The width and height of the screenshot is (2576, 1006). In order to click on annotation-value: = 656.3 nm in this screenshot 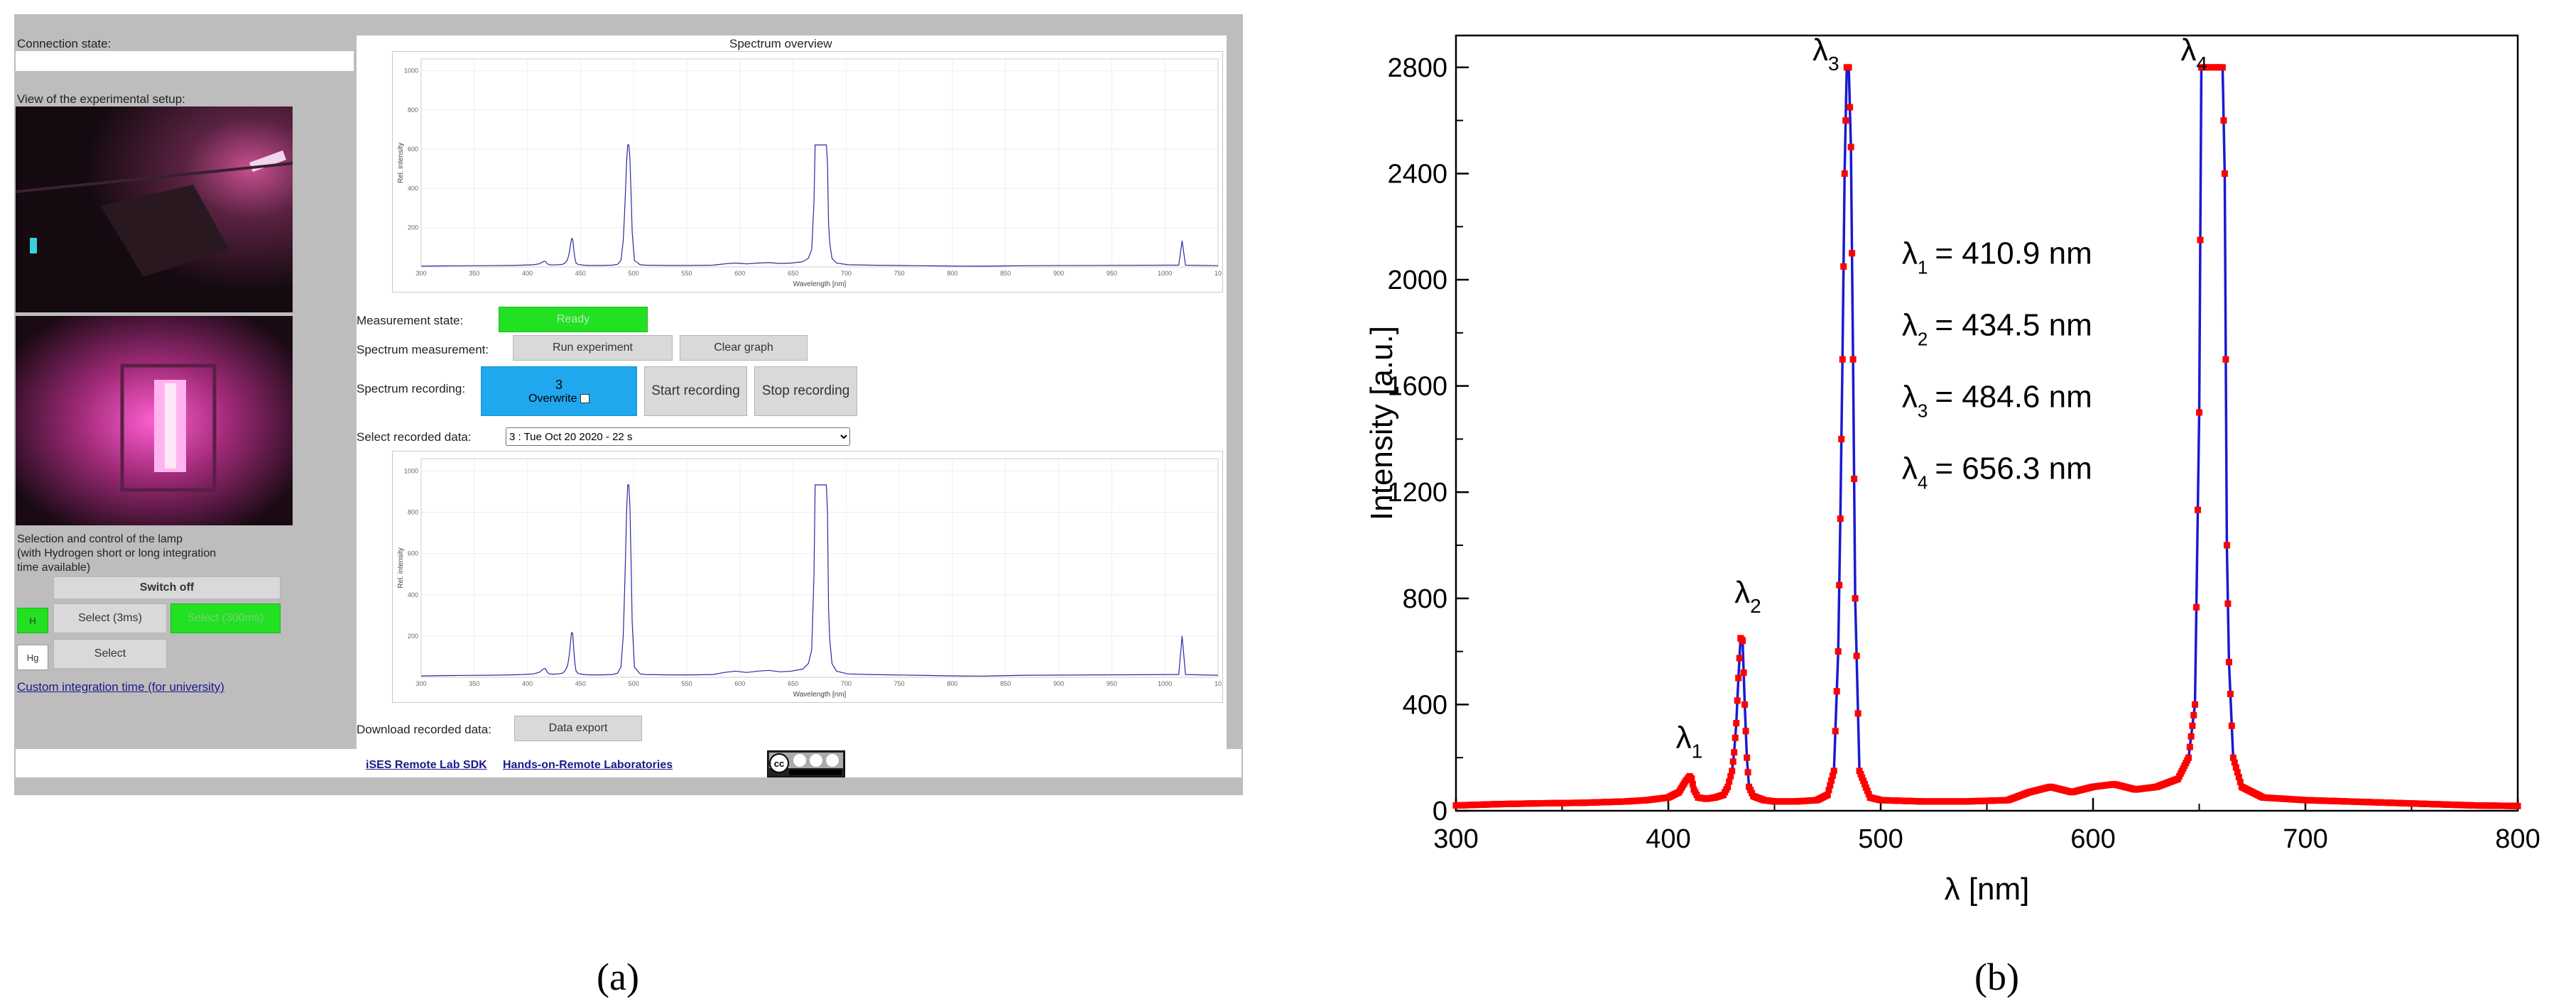, I will do `click(2014, 469)`.